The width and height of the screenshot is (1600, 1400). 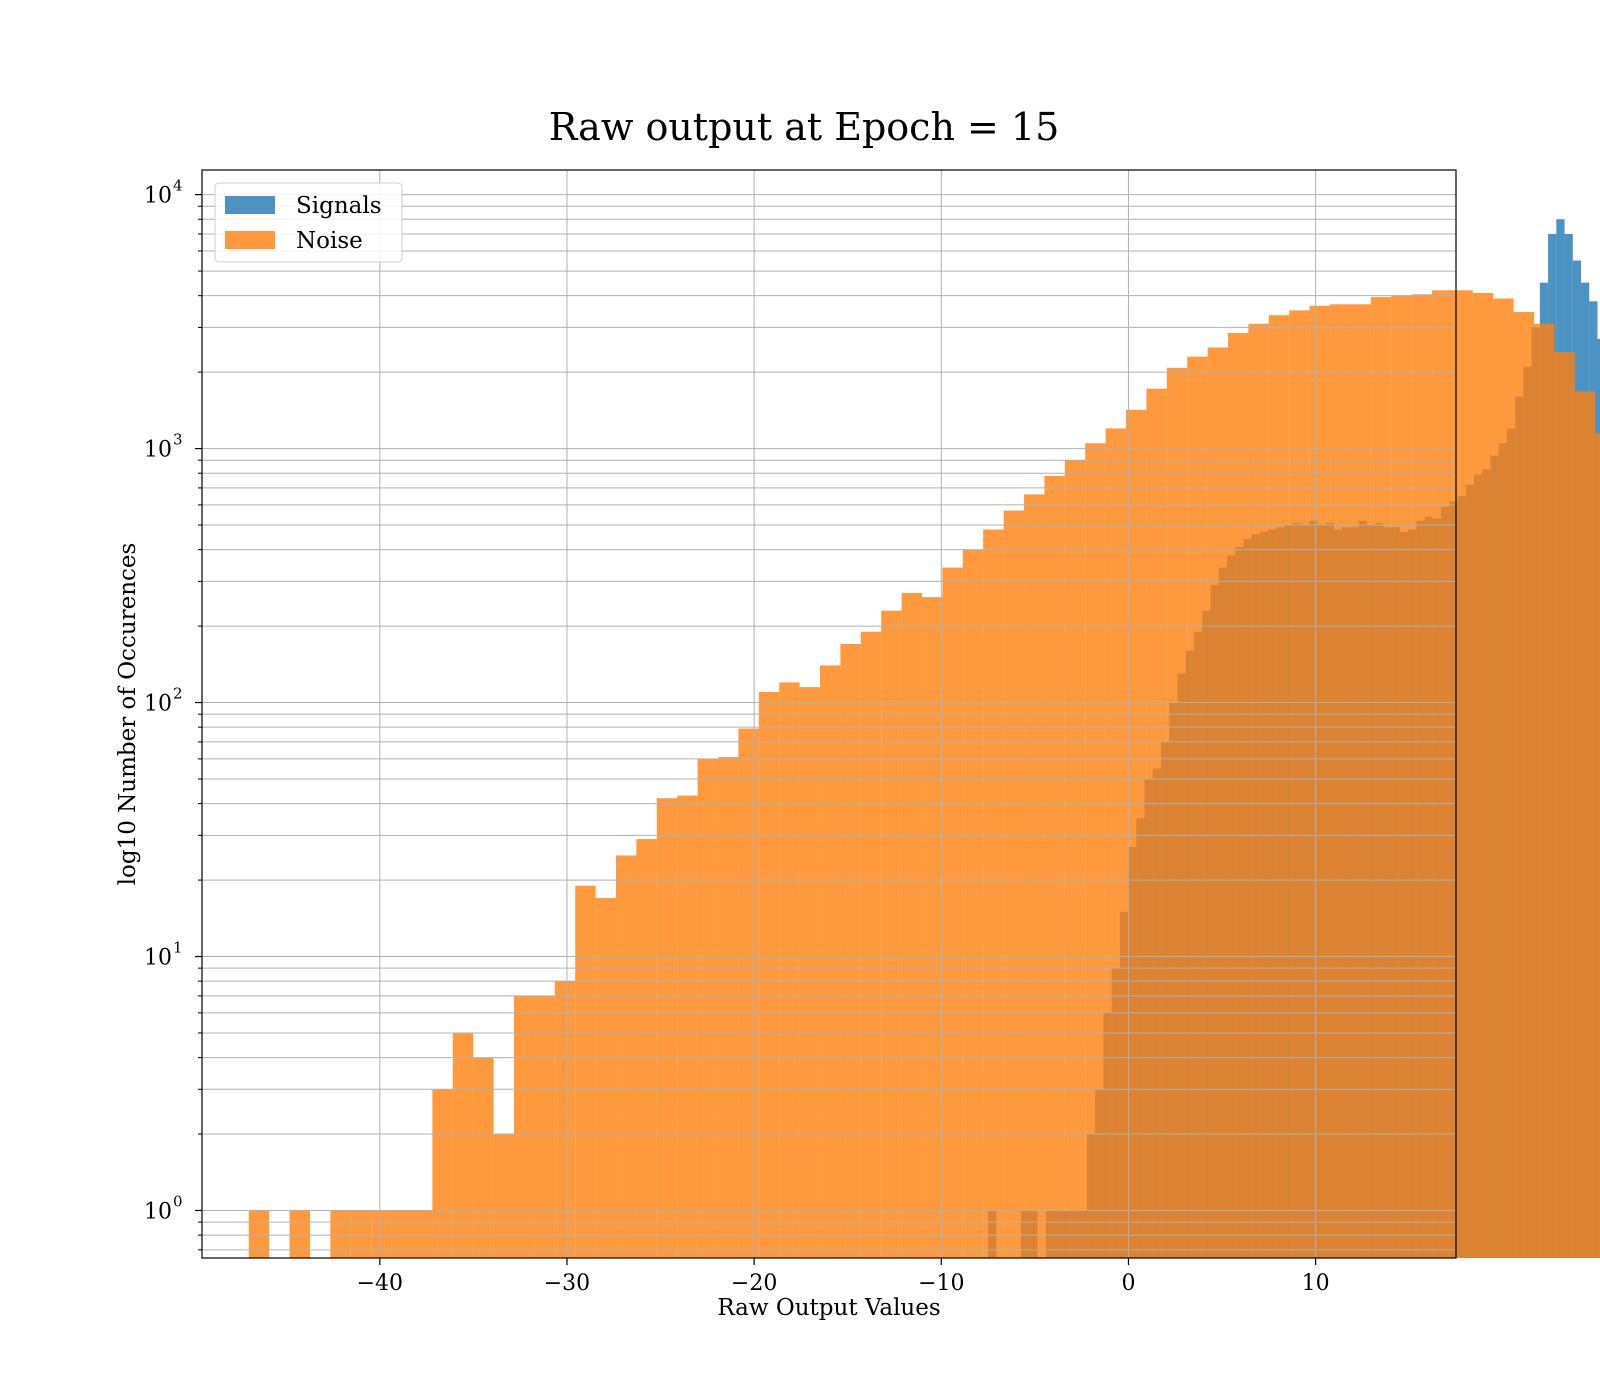 I want to click on x-tick-label: 10, so click(x=1316, y=1283).